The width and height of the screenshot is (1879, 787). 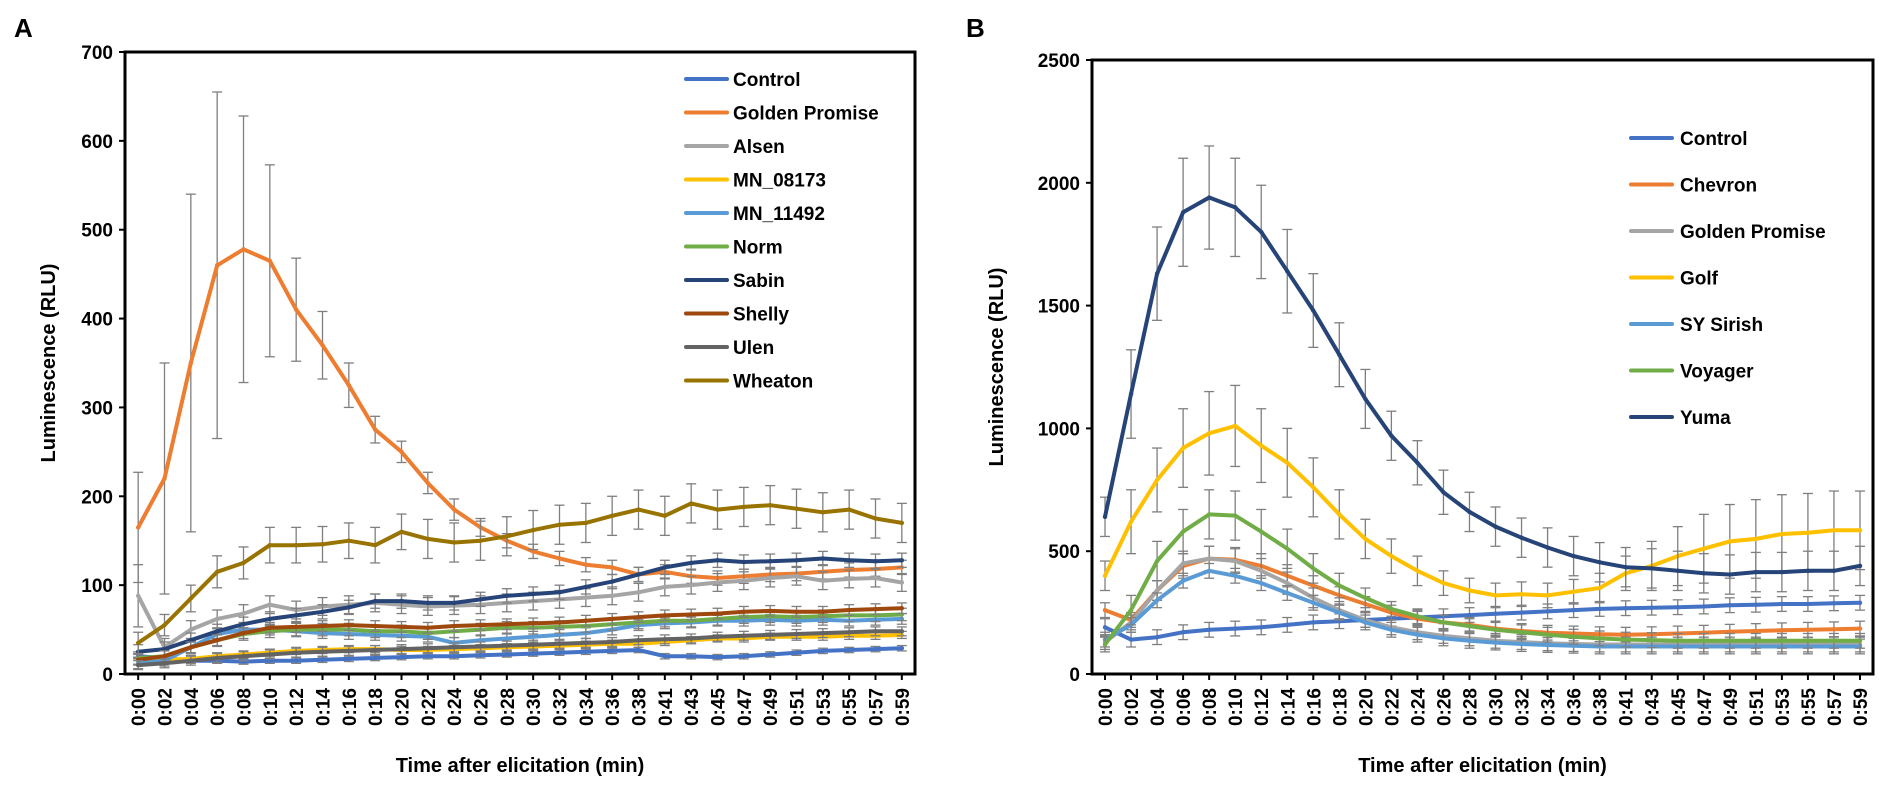 What do you see at coordinates (1158, 707) in the screenshot?
I see `x-tick-label: 0:04` at bounding box center [1158, 707].